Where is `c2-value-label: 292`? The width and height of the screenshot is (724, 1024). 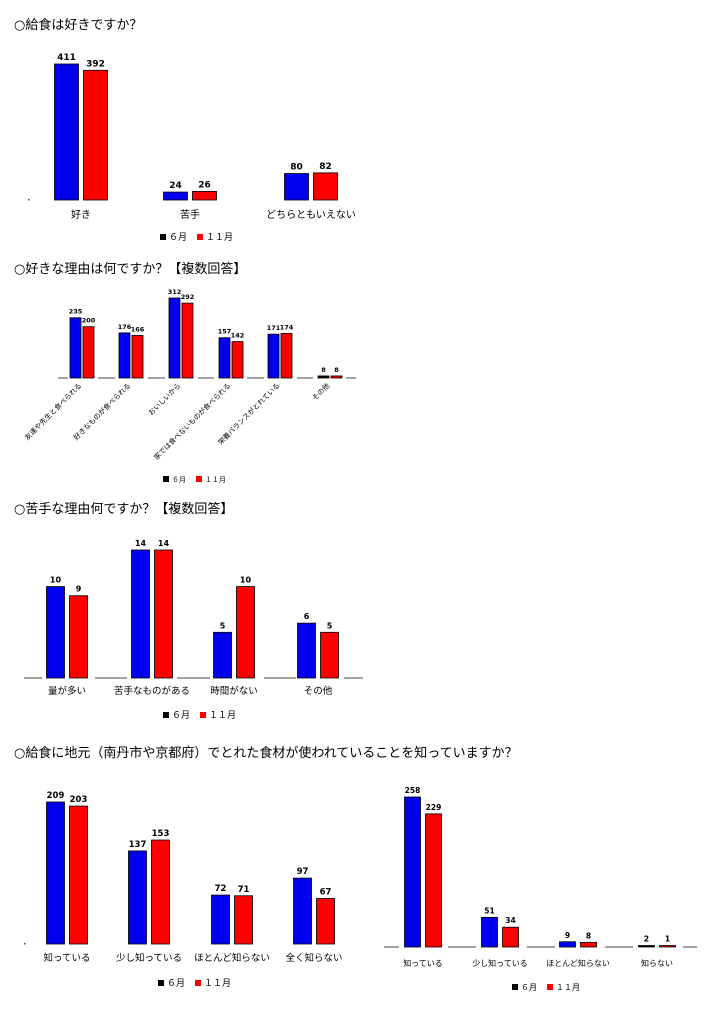 c2-value-label: 292 is located at coordinates (188, 297).